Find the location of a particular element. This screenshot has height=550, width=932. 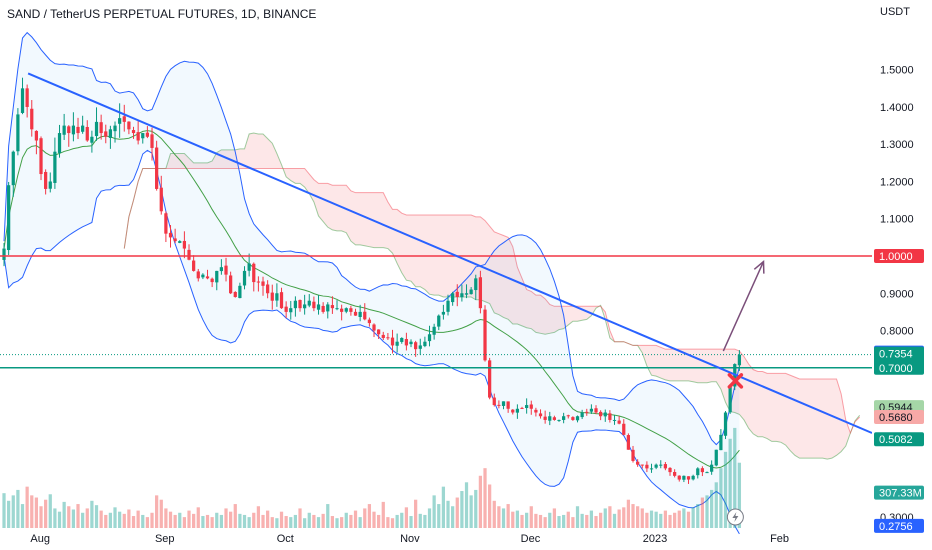

y-tick-label: 1.5000 is located at coordinates (897, 71).